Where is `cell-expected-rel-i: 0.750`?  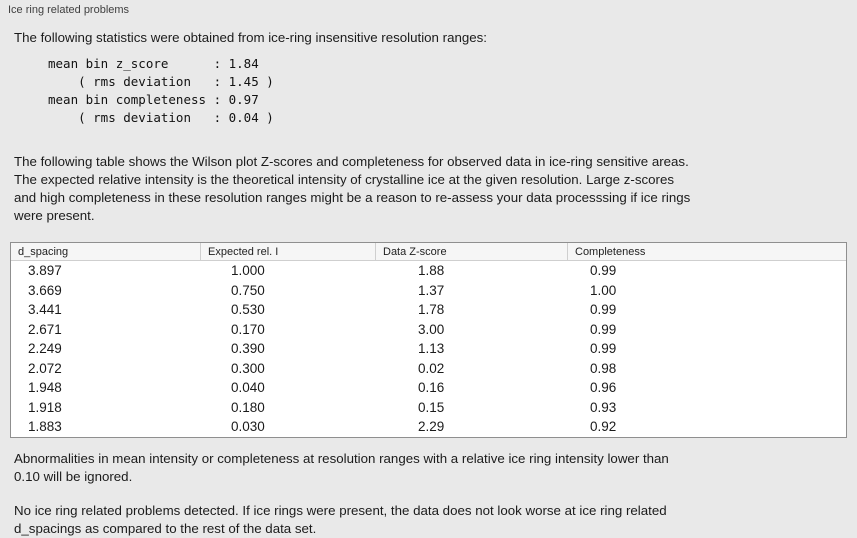
cell-expected-rel-i: 0.750 is located at coordinates (248, 290).